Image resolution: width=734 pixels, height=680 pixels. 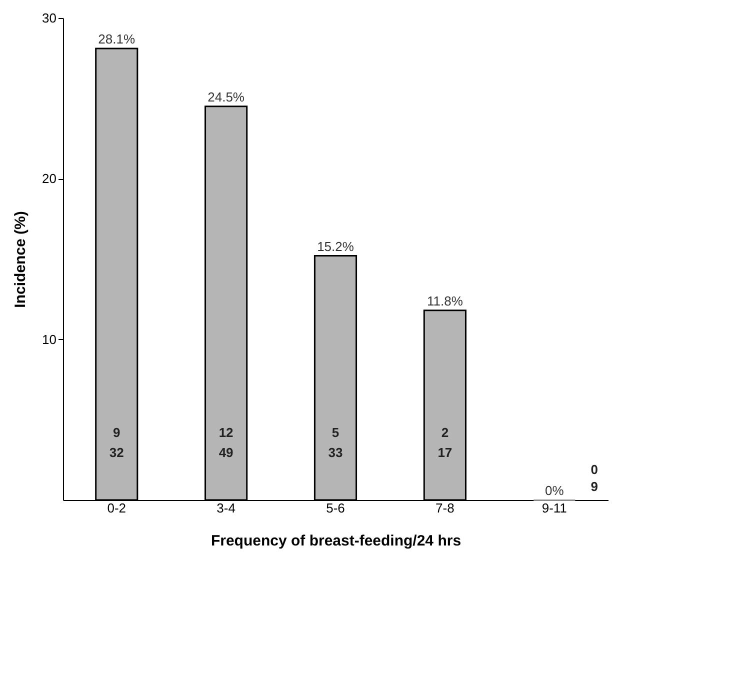 I want to click on y-axis-title: Incidence (%), so click(x=21, y=259).